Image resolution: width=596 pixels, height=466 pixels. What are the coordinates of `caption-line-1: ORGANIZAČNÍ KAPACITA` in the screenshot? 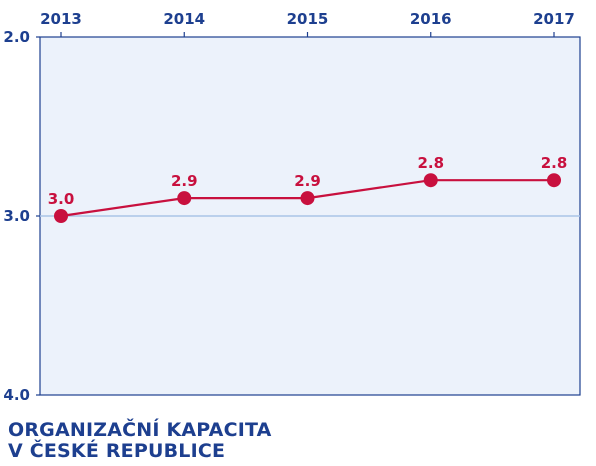 It's located at (140, 430).